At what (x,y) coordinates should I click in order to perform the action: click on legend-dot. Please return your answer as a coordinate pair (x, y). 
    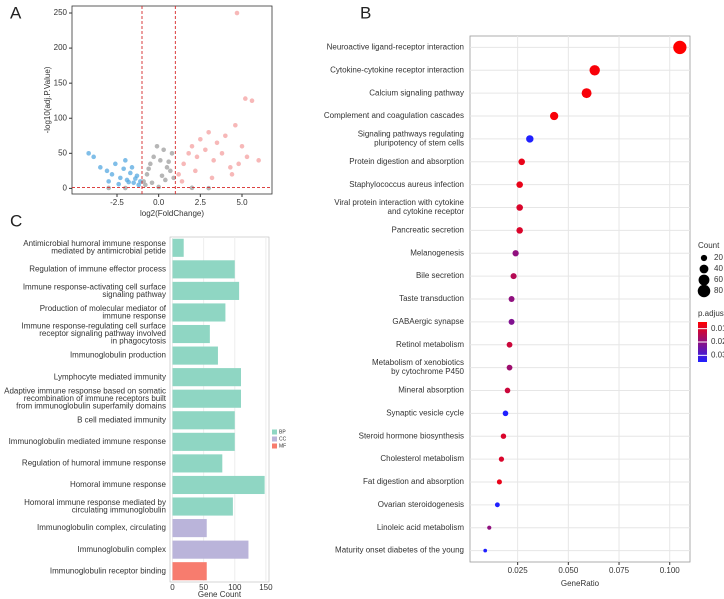
    Looking at the image, I should click on (704, 291).